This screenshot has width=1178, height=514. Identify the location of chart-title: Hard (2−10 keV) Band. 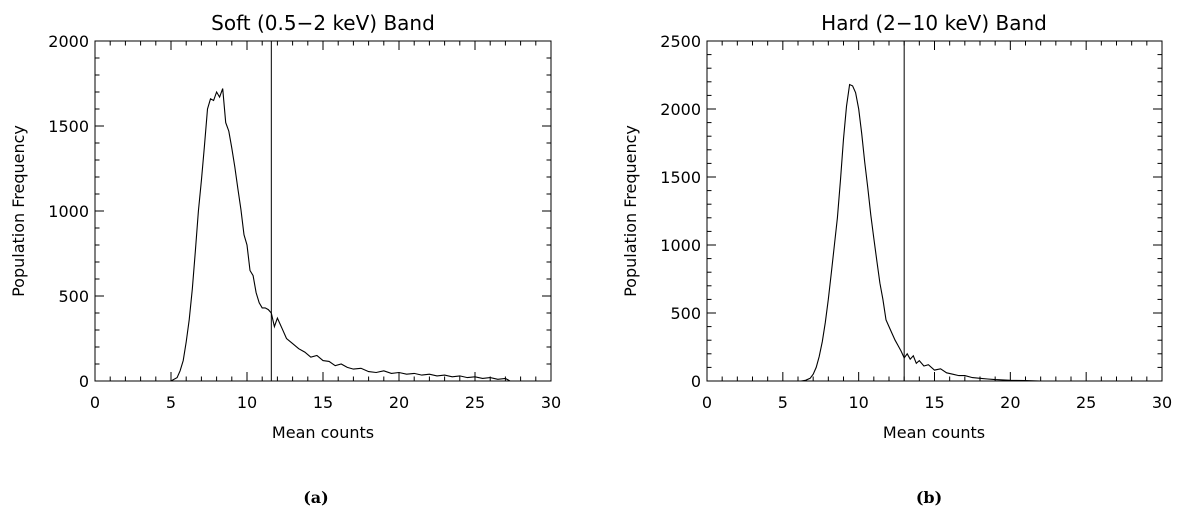
(934, 23).